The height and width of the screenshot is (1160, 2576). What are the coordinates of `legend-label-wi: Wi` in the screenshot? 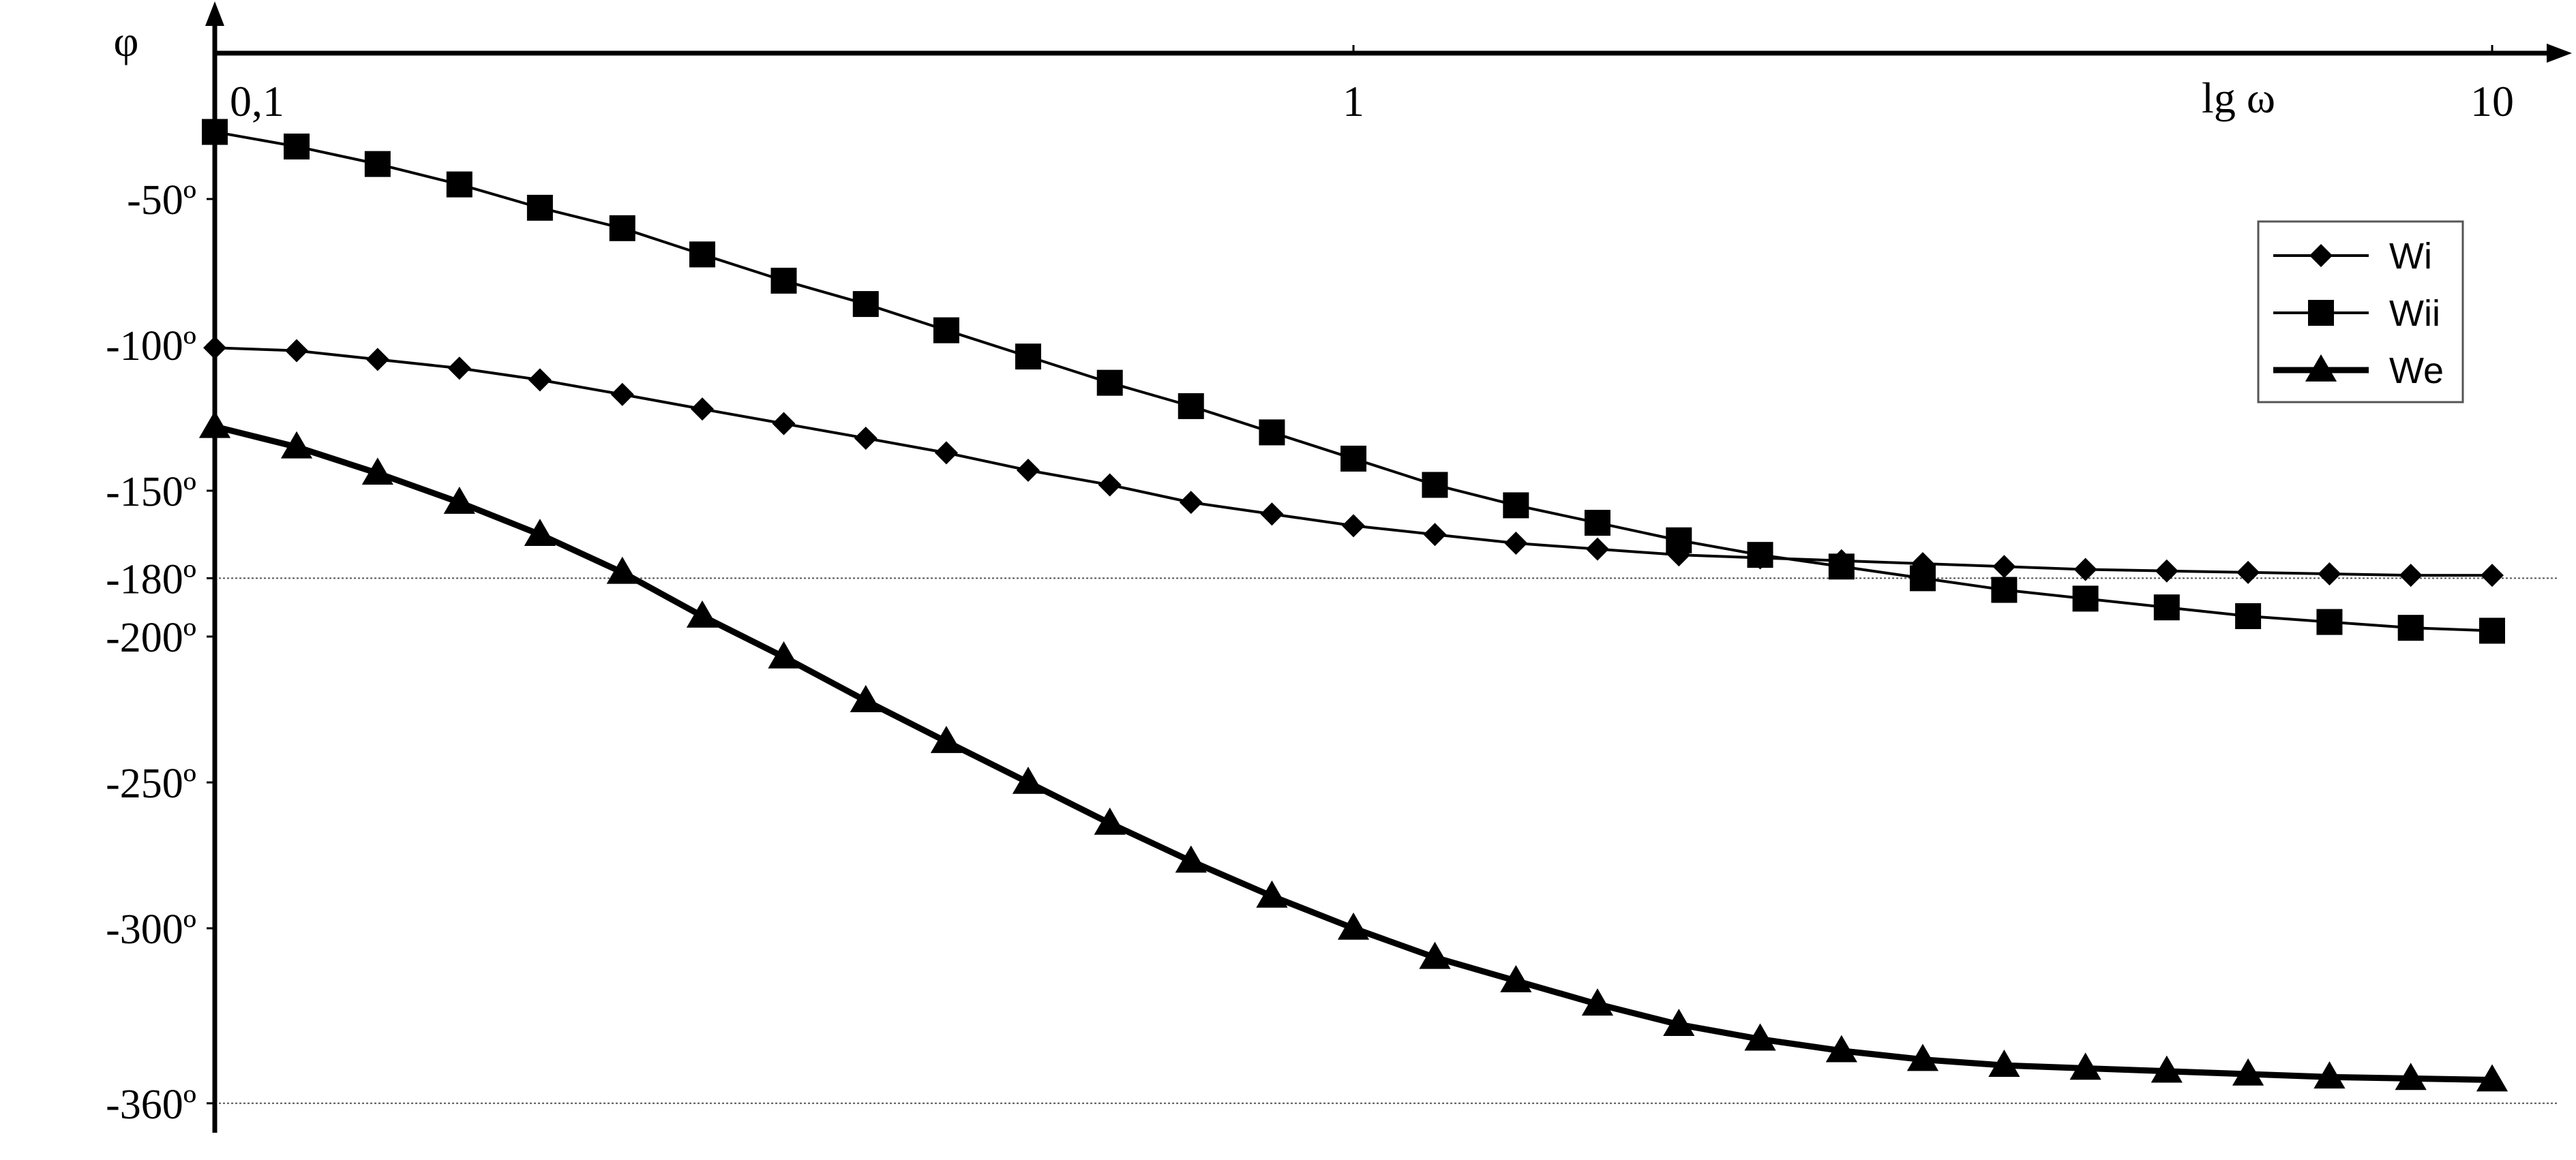 It's located at (2410, 256).